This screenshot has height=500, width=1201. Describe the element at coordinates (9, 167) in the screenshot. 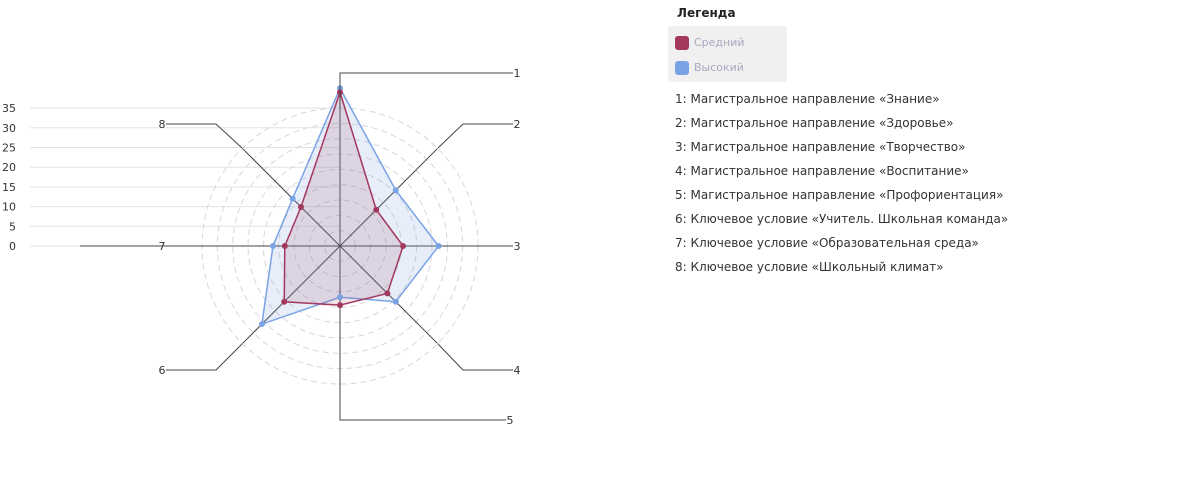

I see `y-tick-label: 20` at that location.